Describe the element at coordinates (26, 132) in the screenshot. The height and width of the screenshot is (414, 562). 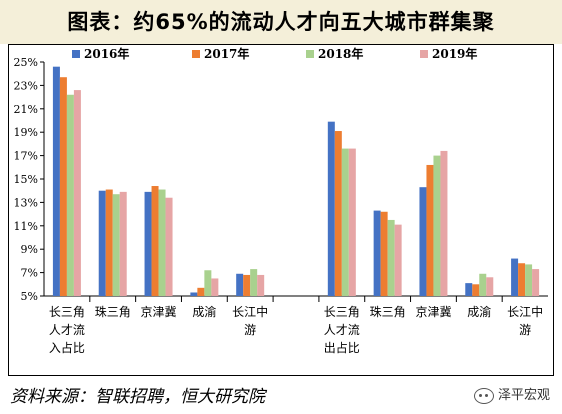
I see `y-tick-label: 19%` at that location.